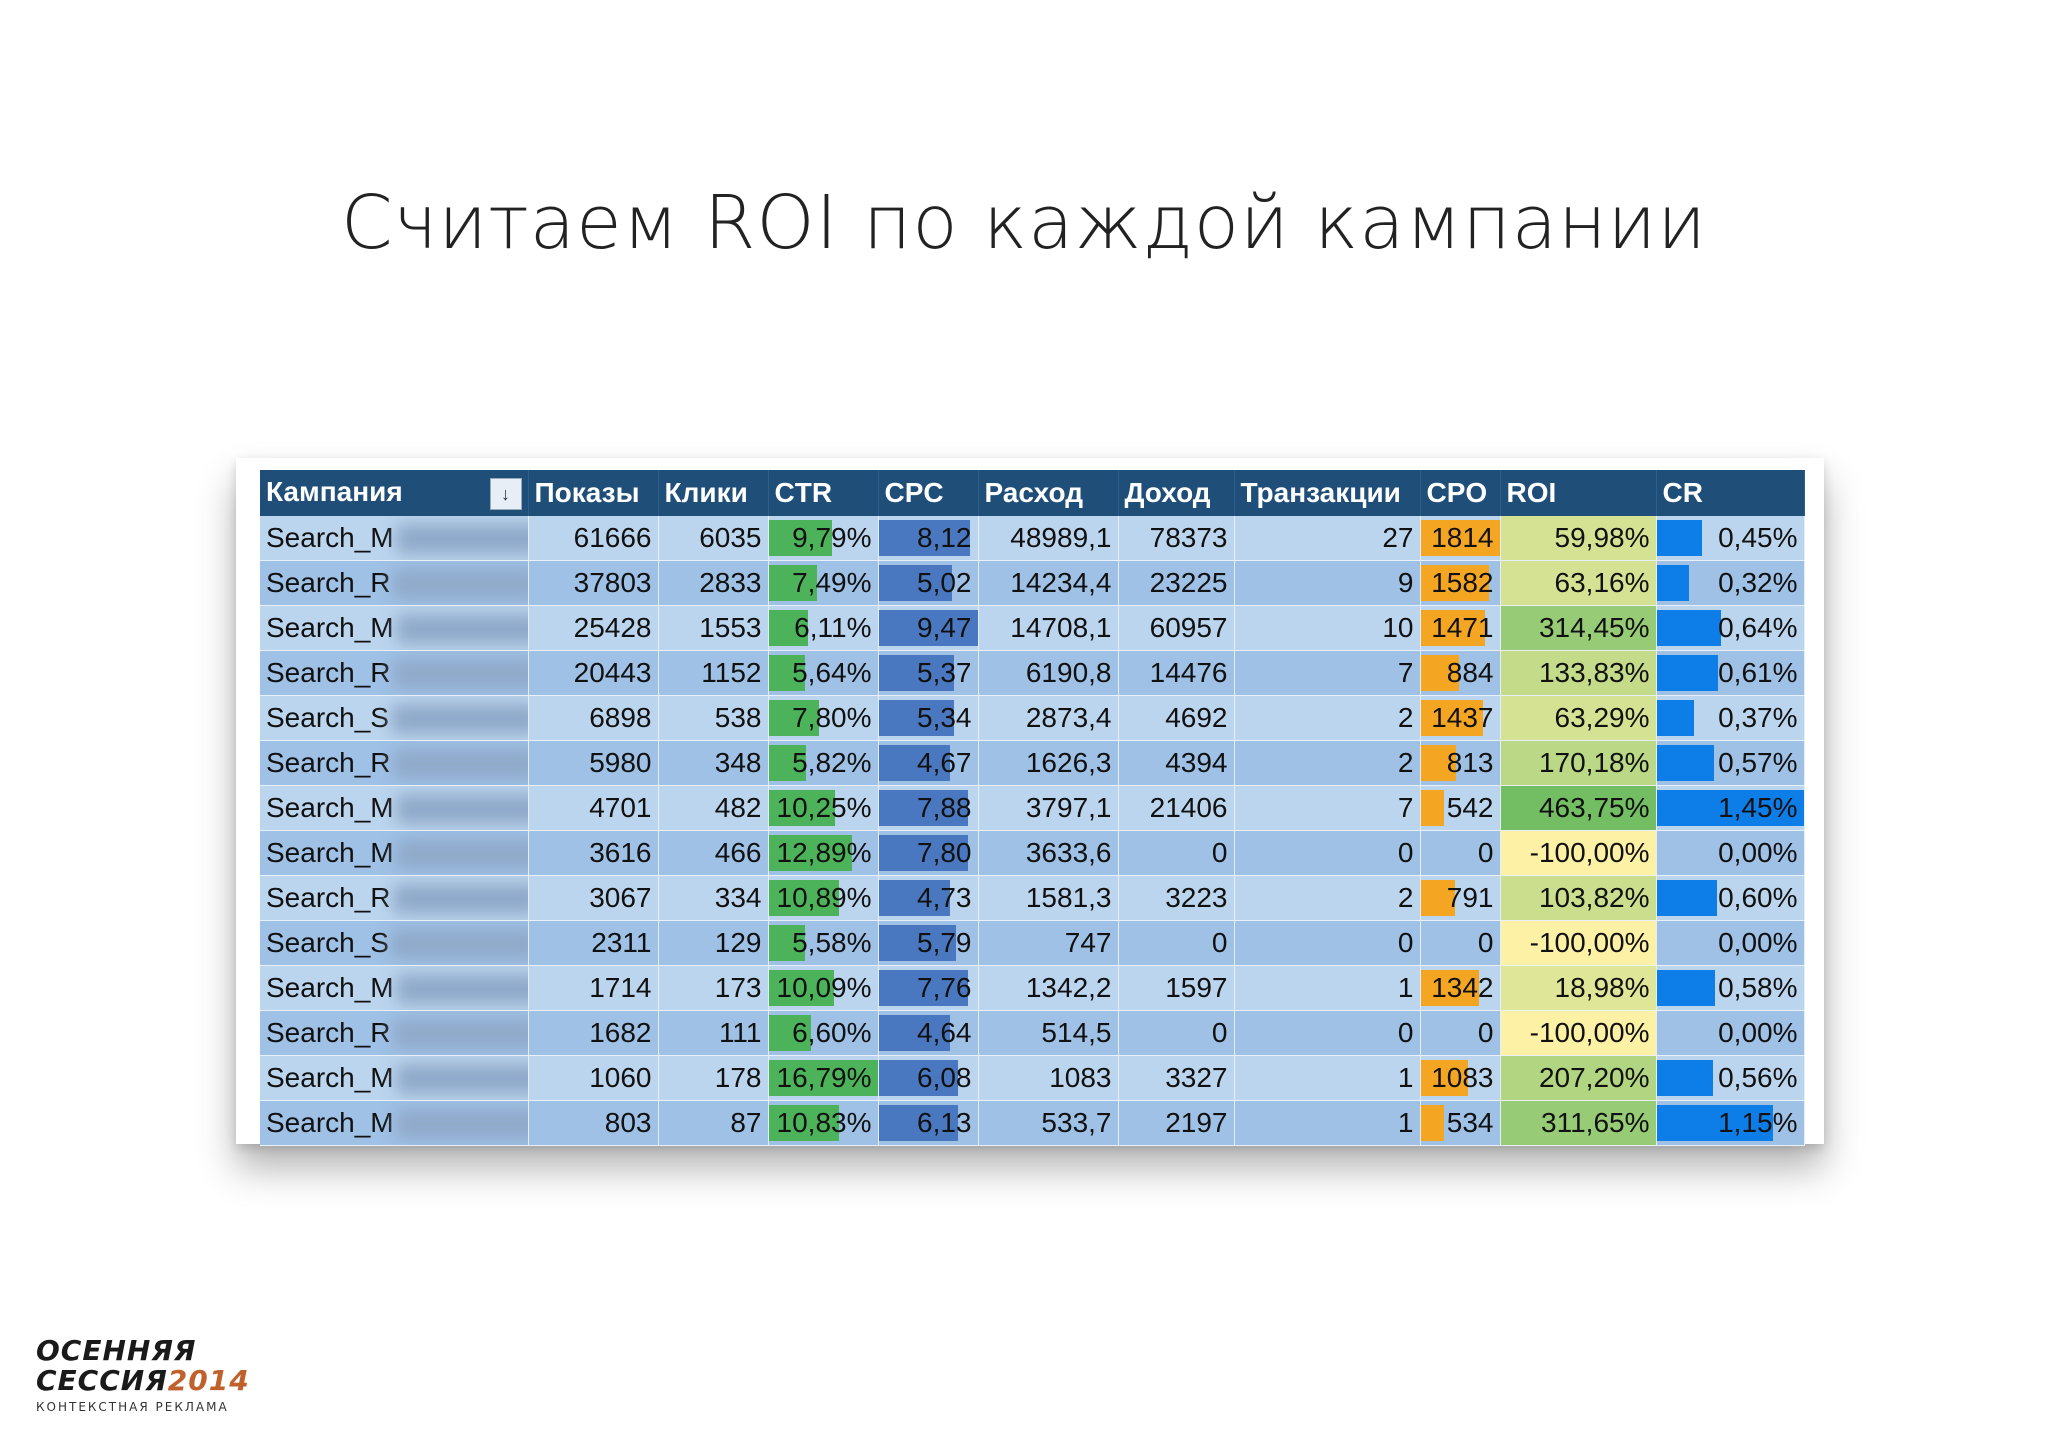 This screenshot has width=2048, height=1448. I want to click on cell-roi: 170,18%, so click(1578, 763).